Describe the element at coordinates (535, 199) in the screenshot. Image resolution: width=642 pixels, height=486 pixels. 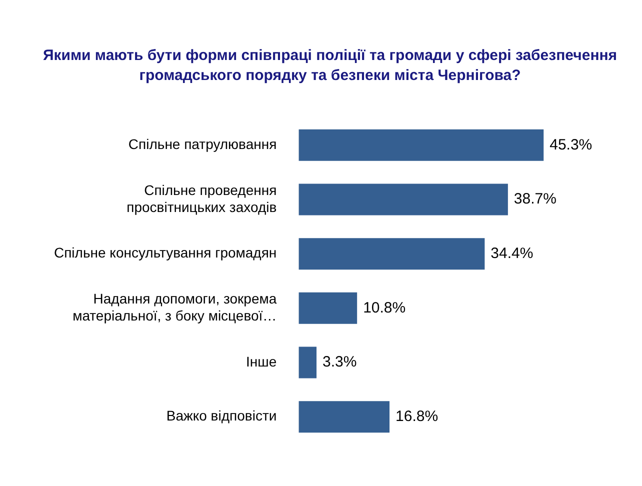
I see `data-label: 38.7%` at that location.